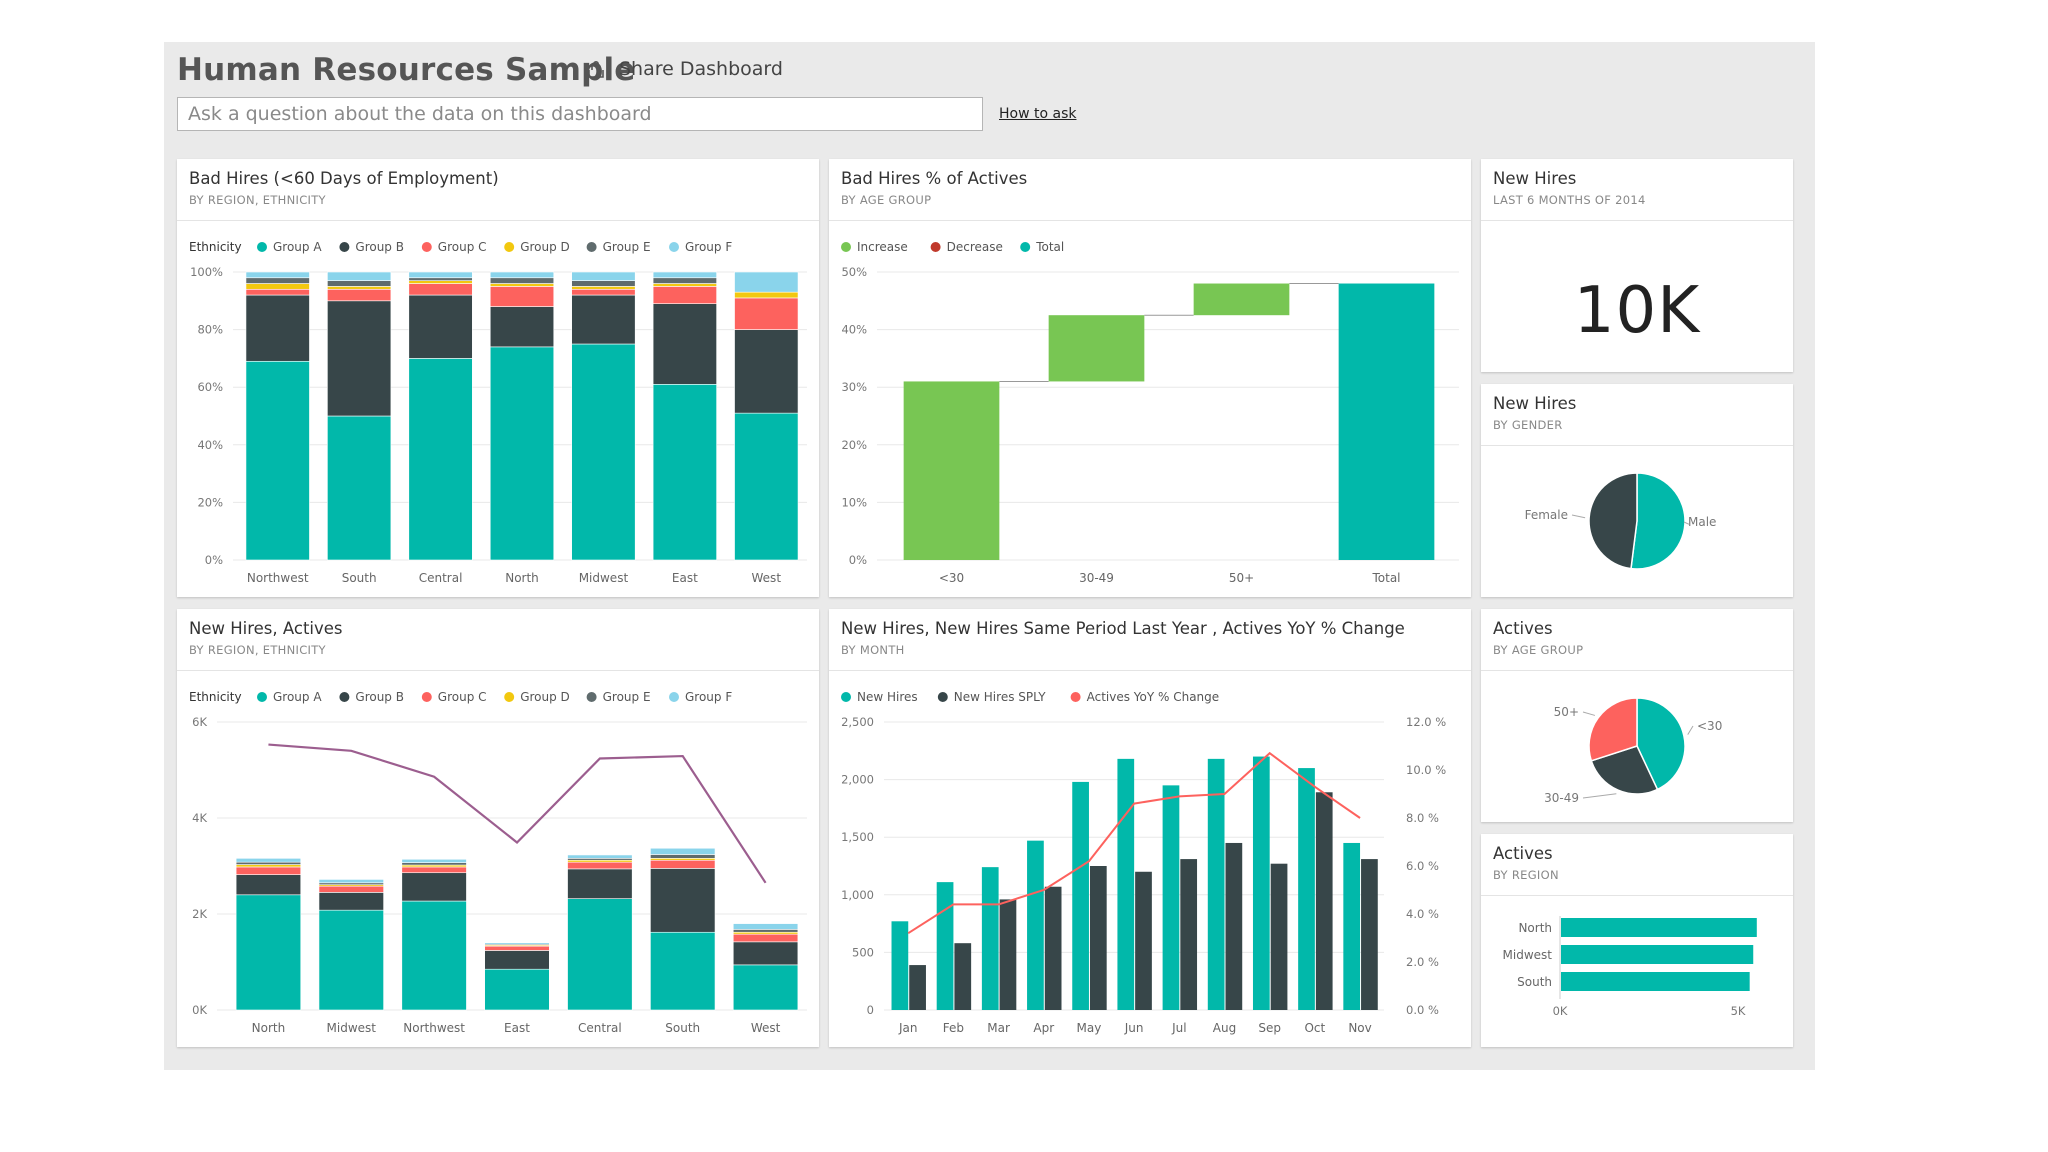 The height and width of the screenshot is (1152, 2048). What do you see at coordinates (1535, 178) in the screenshot?
I see `tile-title: New Hires` at bounding box center [1535, 178].